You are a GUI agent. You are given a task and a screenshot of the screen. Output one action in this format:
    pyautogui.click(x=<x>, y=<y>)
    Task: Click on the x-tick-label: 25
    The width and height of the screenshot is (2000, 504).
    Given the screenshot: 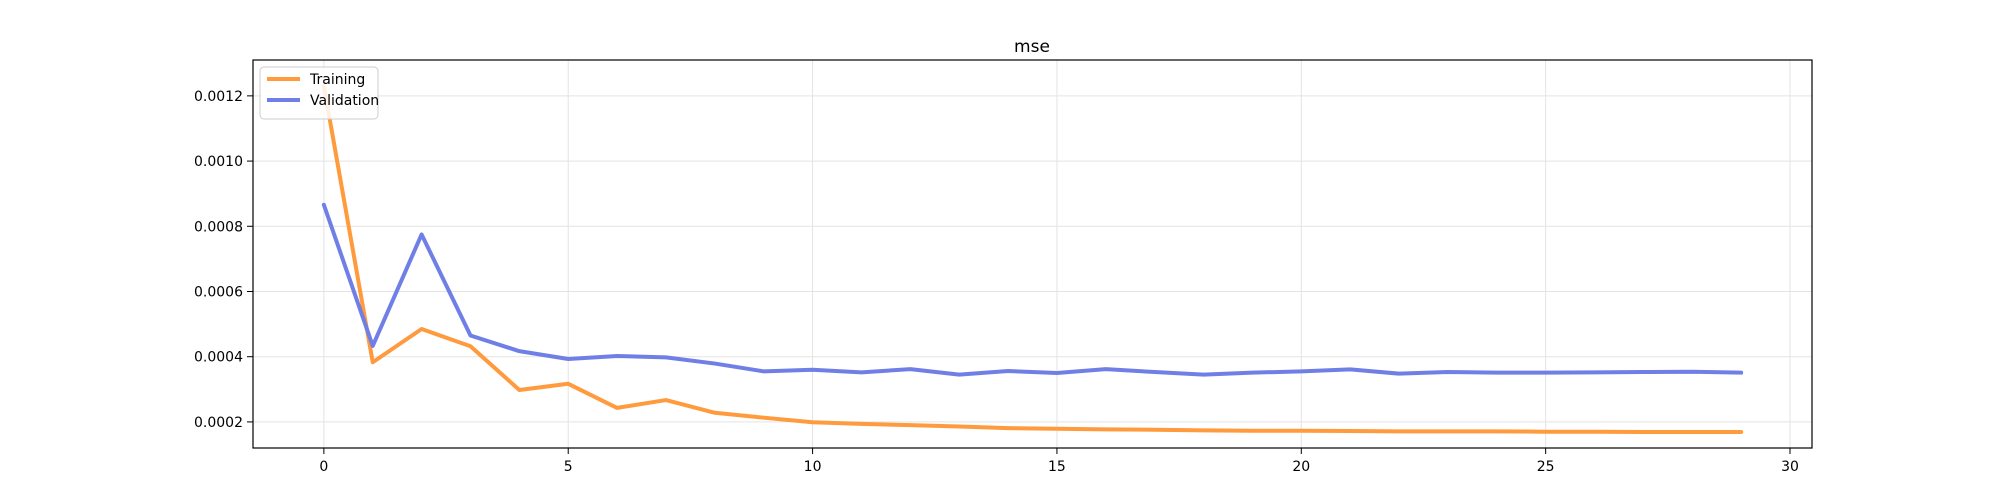 What is the action you would take?
    pyautogui.click(x=1546, y=467)
    